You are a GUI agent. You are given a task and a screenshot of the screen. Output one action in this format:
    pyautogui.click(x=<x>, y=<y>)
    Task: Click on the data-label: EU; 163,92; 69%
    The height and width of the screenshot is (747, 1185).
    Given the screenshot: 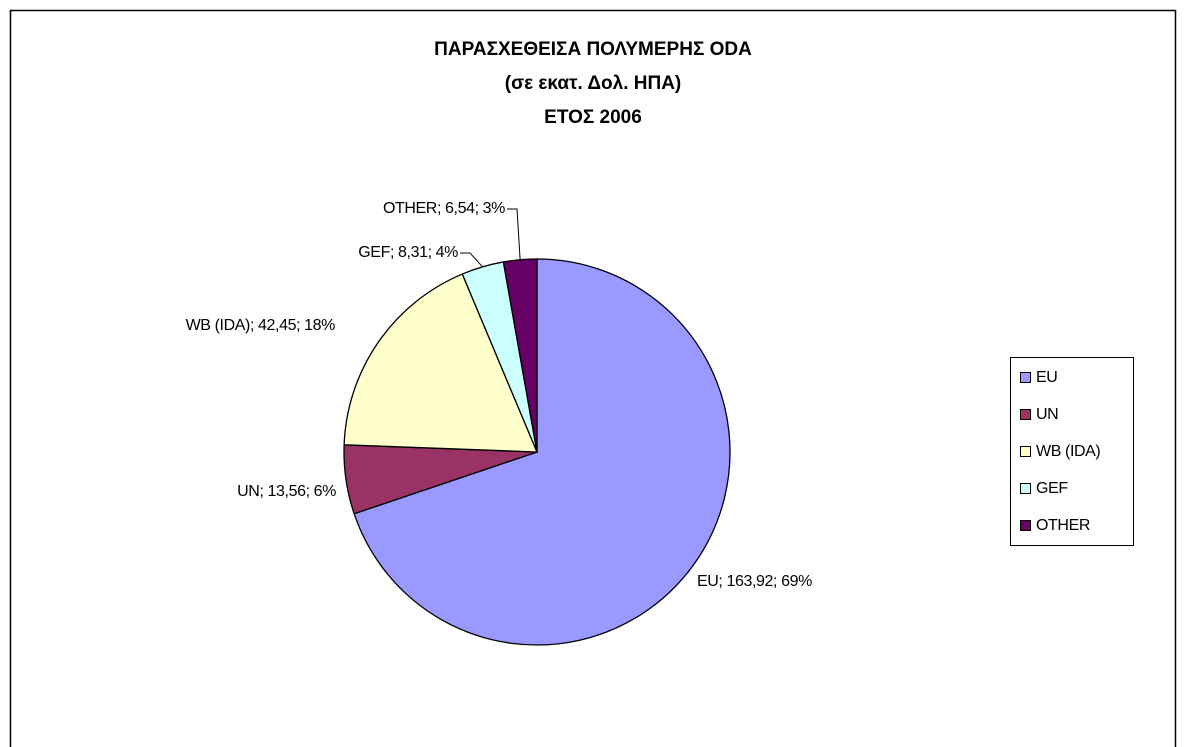 What is the action you would take?
    pyautogui.click(x=754, y=581)
    